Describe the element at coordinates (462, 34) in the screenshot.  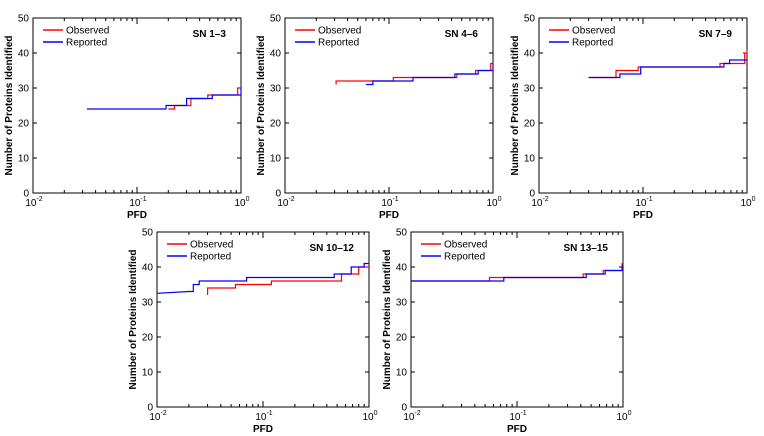
I see `panel-label: SN 4–6` at that location.